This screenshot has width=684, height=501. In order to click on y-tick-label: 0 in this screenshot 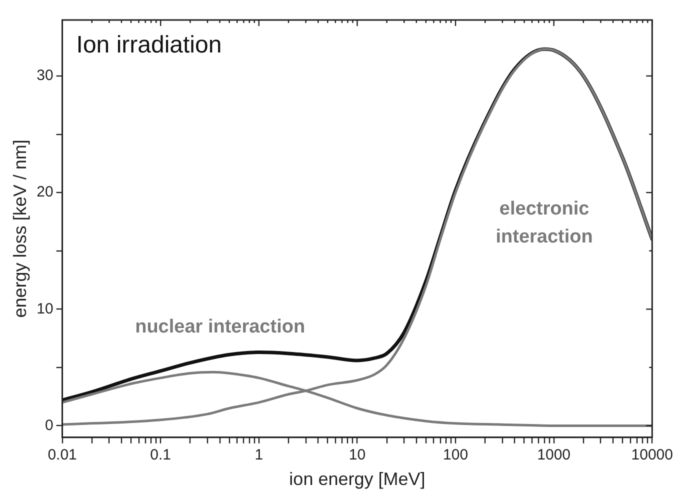, I will do `click(49, 425)`.